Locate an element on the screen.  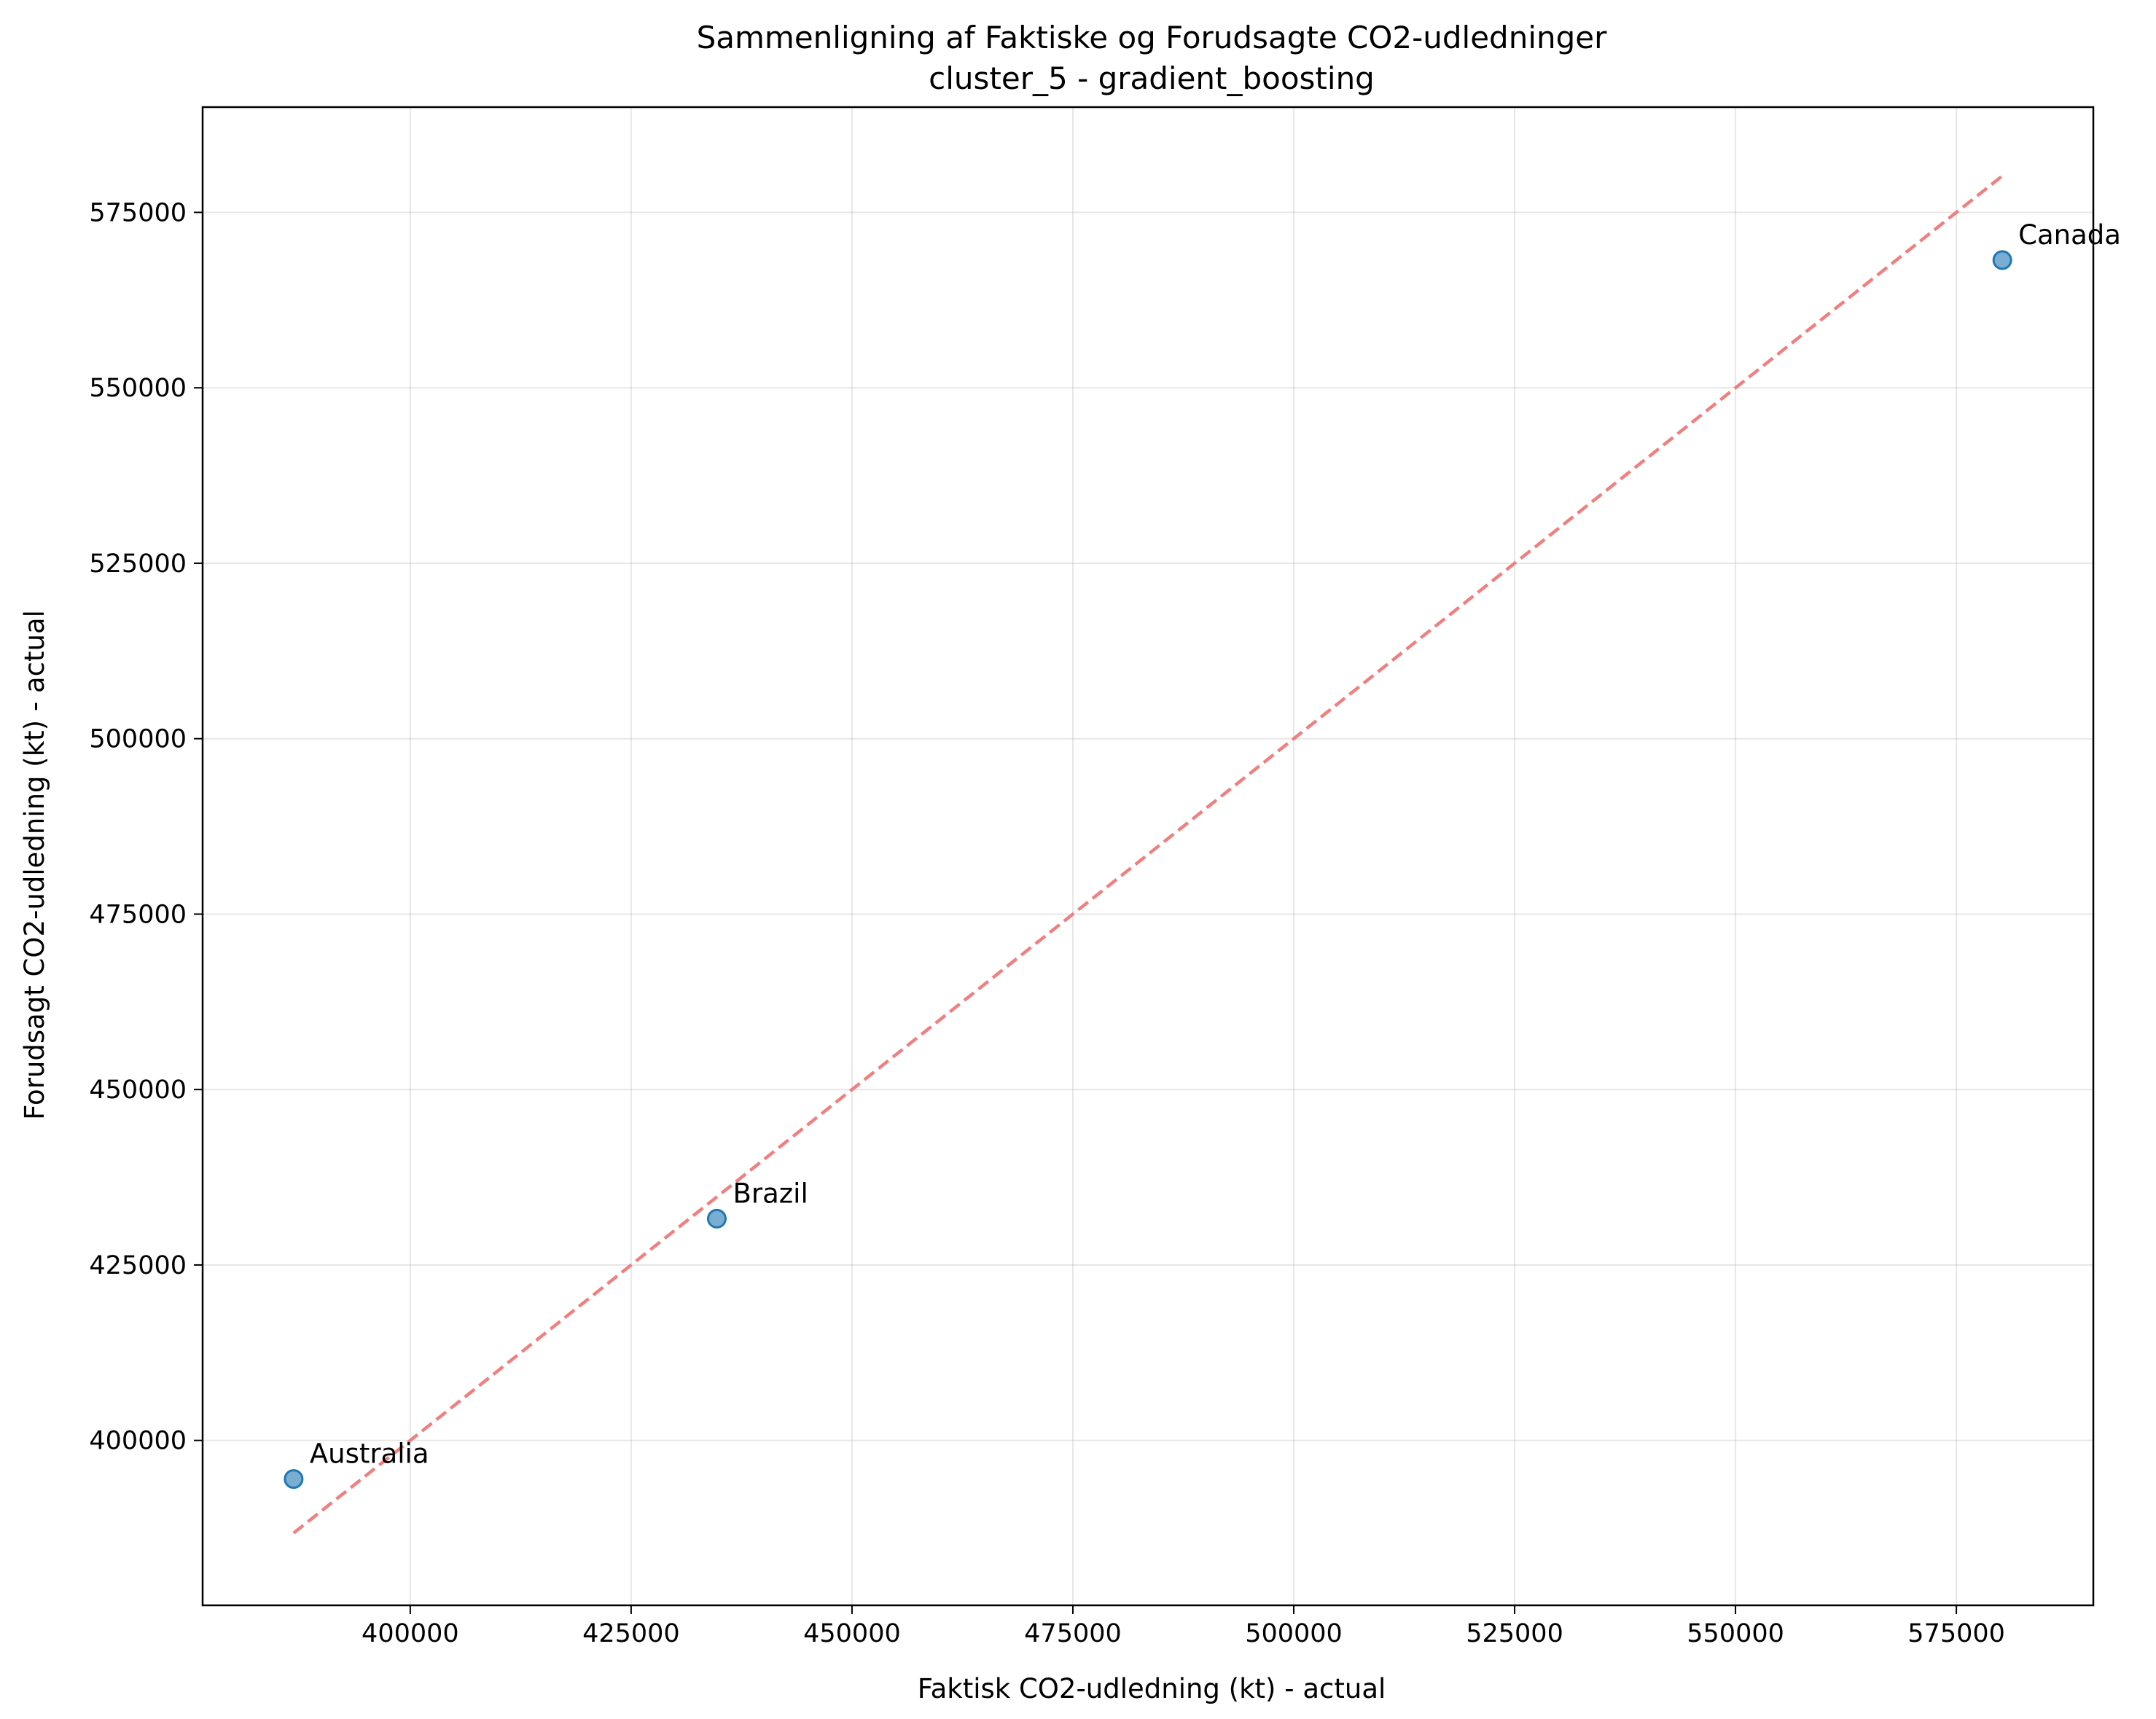
y-tick-label: 500000 is located at coordinates (138, 739).